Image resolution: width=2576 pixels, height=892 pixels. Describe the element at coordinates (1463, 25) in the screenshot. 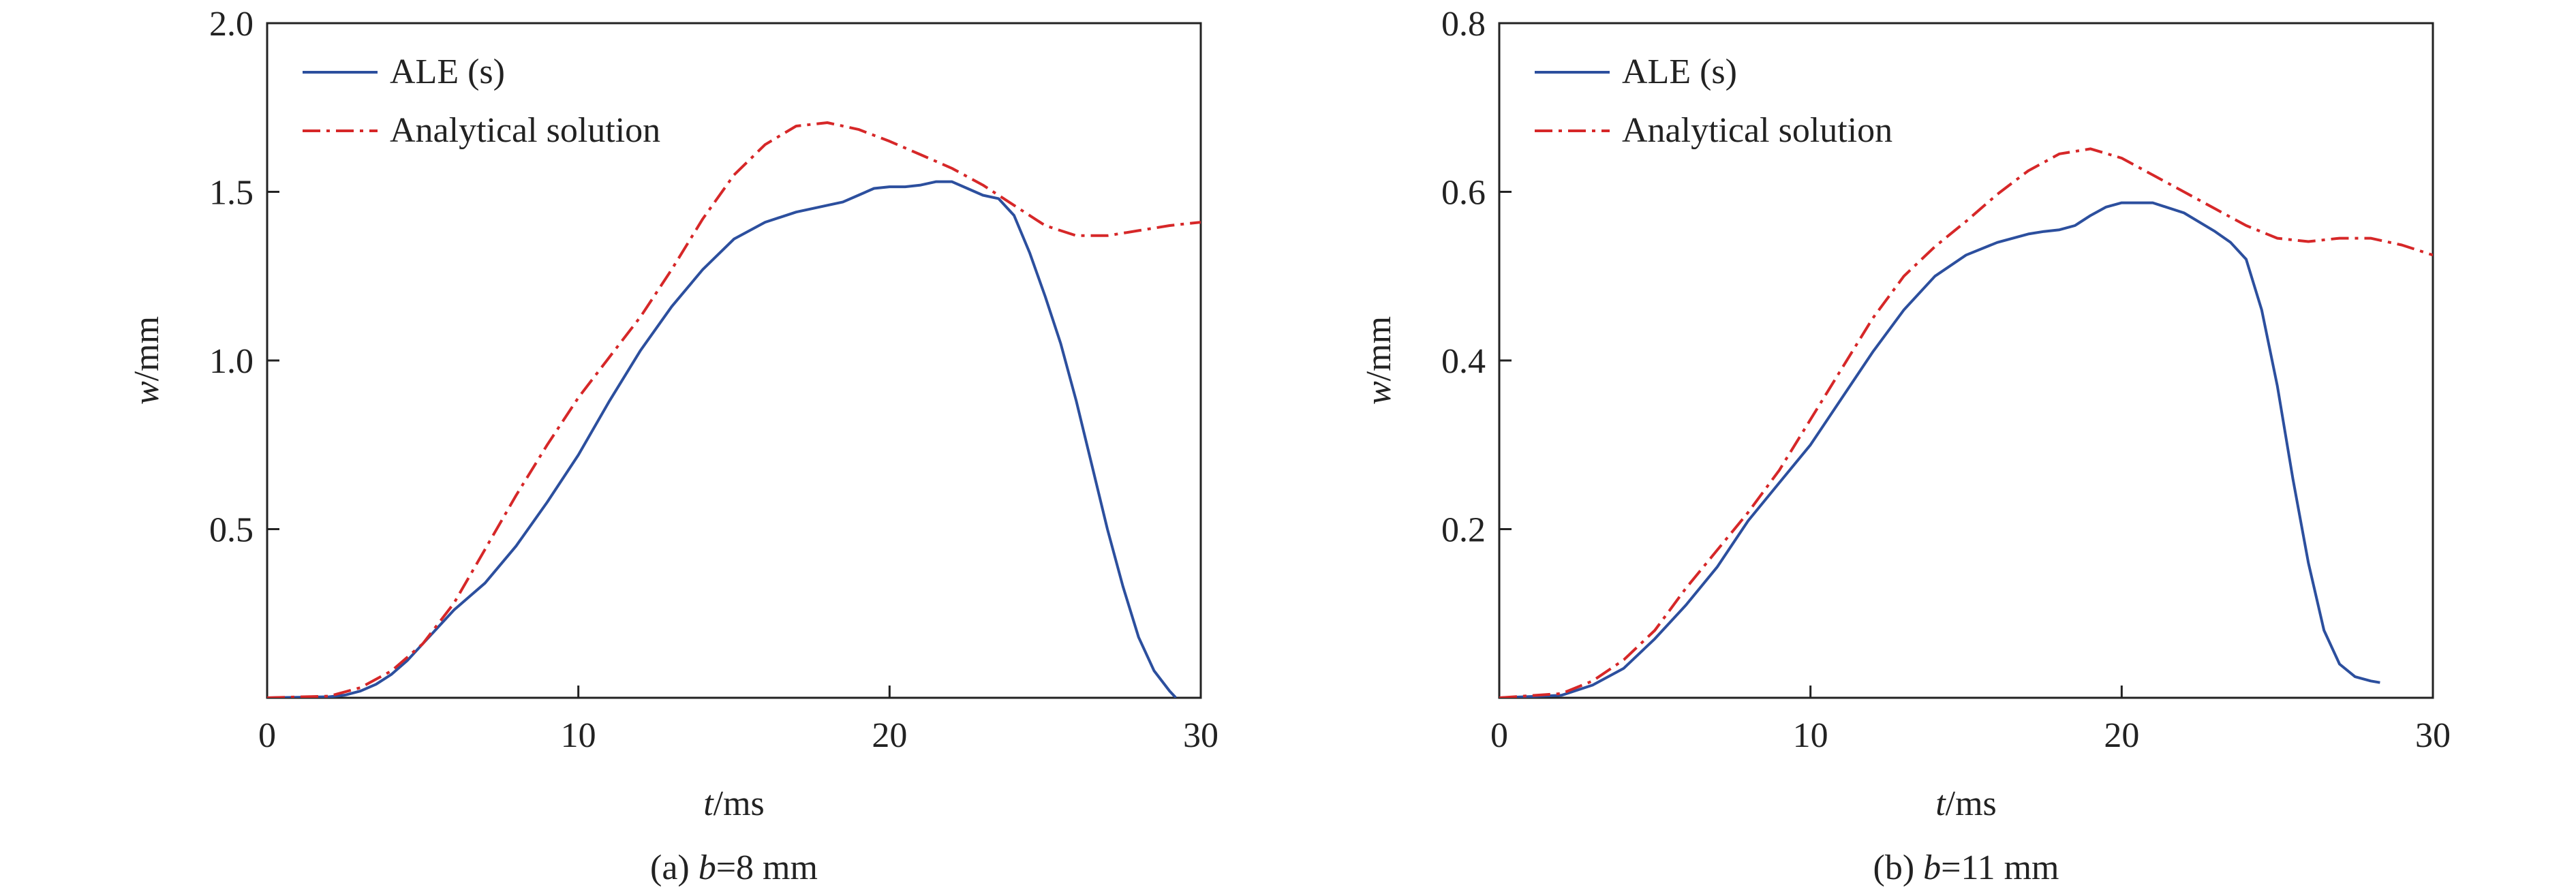

I see `y-tick-label: 0.8` at that location.